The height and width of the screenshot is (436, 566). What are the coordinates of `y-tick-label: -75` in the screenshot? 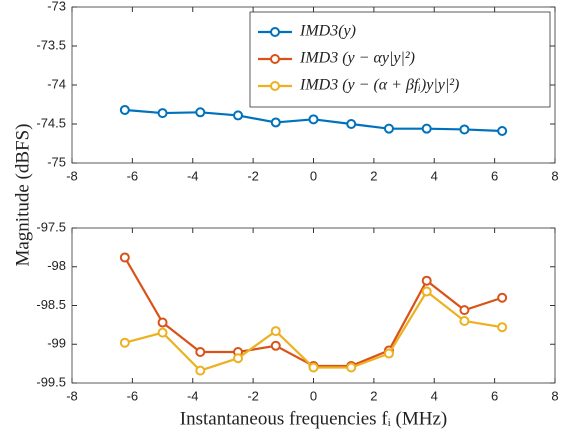 It's located at (56, 161).